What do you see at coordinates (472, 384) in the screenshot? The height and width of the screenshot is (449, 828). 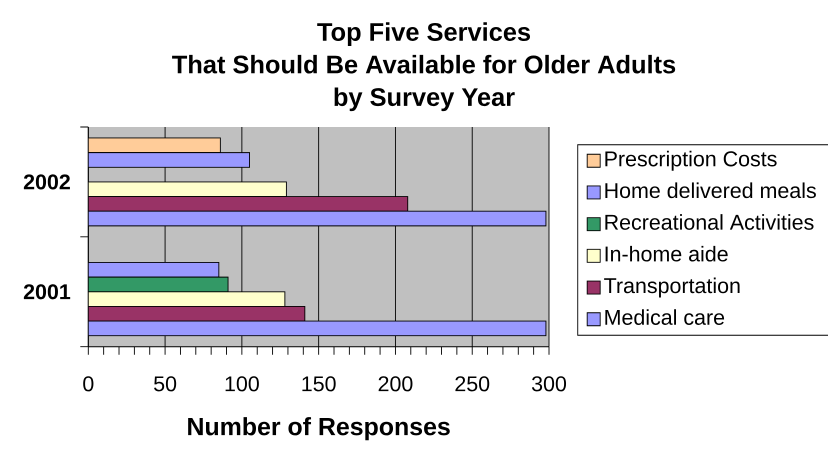 I see `x-tick-label: 250` at bounding box center [472, 384].